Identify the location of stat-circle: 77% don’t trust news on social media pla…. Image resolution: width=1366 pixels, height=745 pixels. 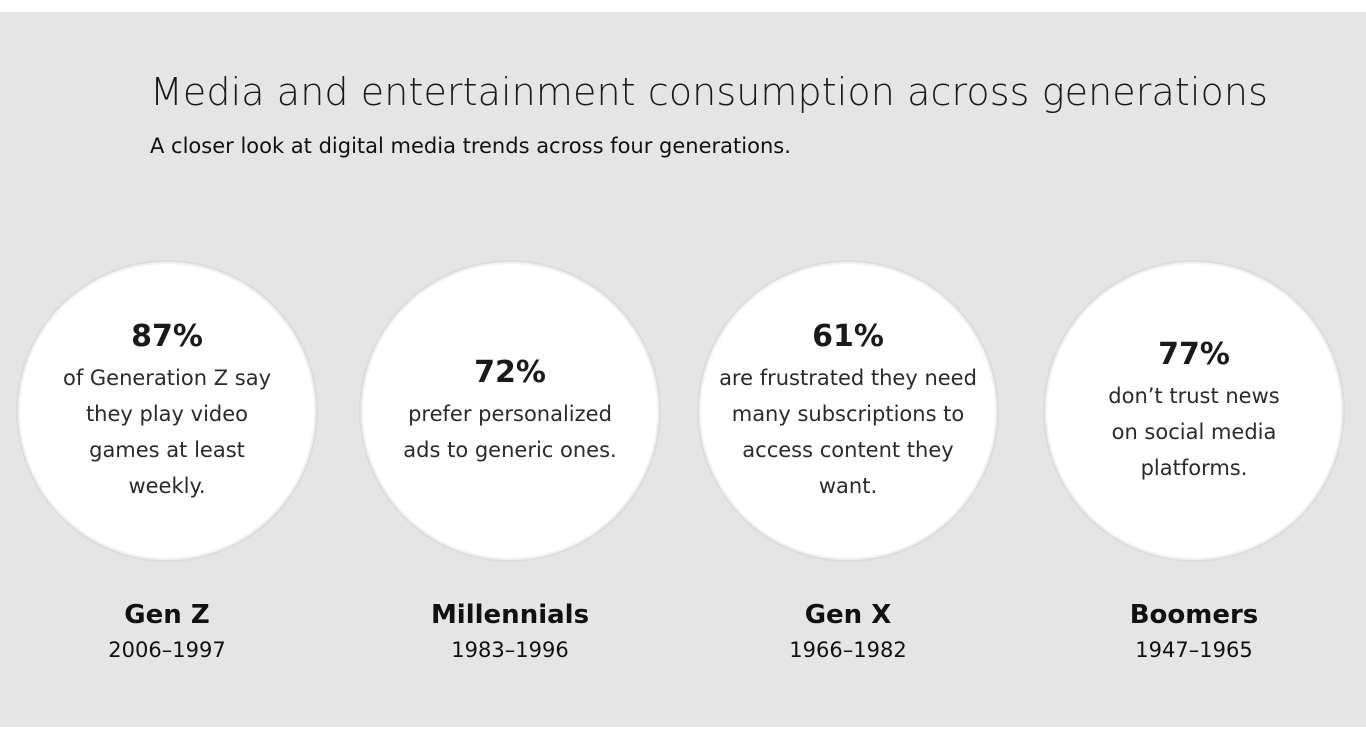
(1194, 411).